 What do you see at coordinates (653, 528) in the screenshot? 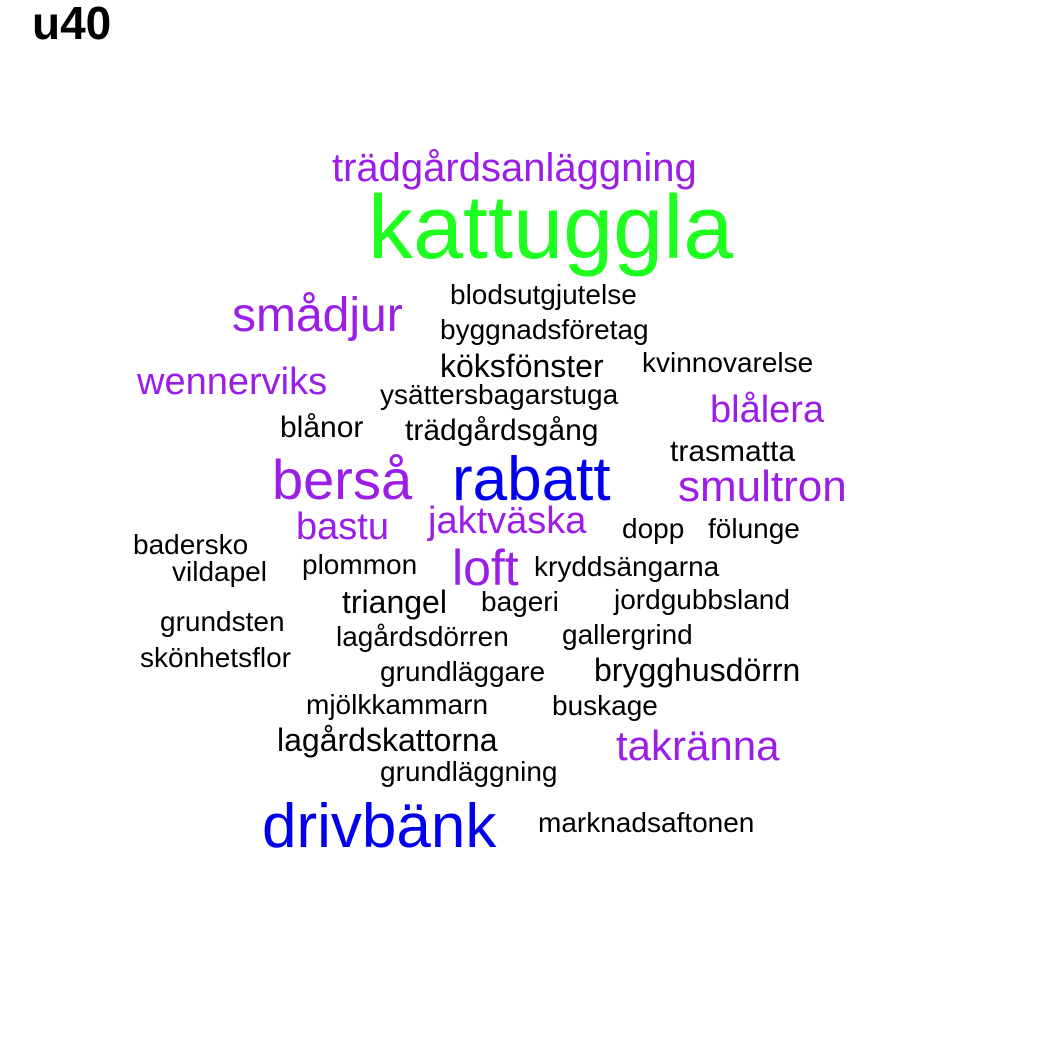
I see `cloud-word: dopp` at bounding box center [653, 528].